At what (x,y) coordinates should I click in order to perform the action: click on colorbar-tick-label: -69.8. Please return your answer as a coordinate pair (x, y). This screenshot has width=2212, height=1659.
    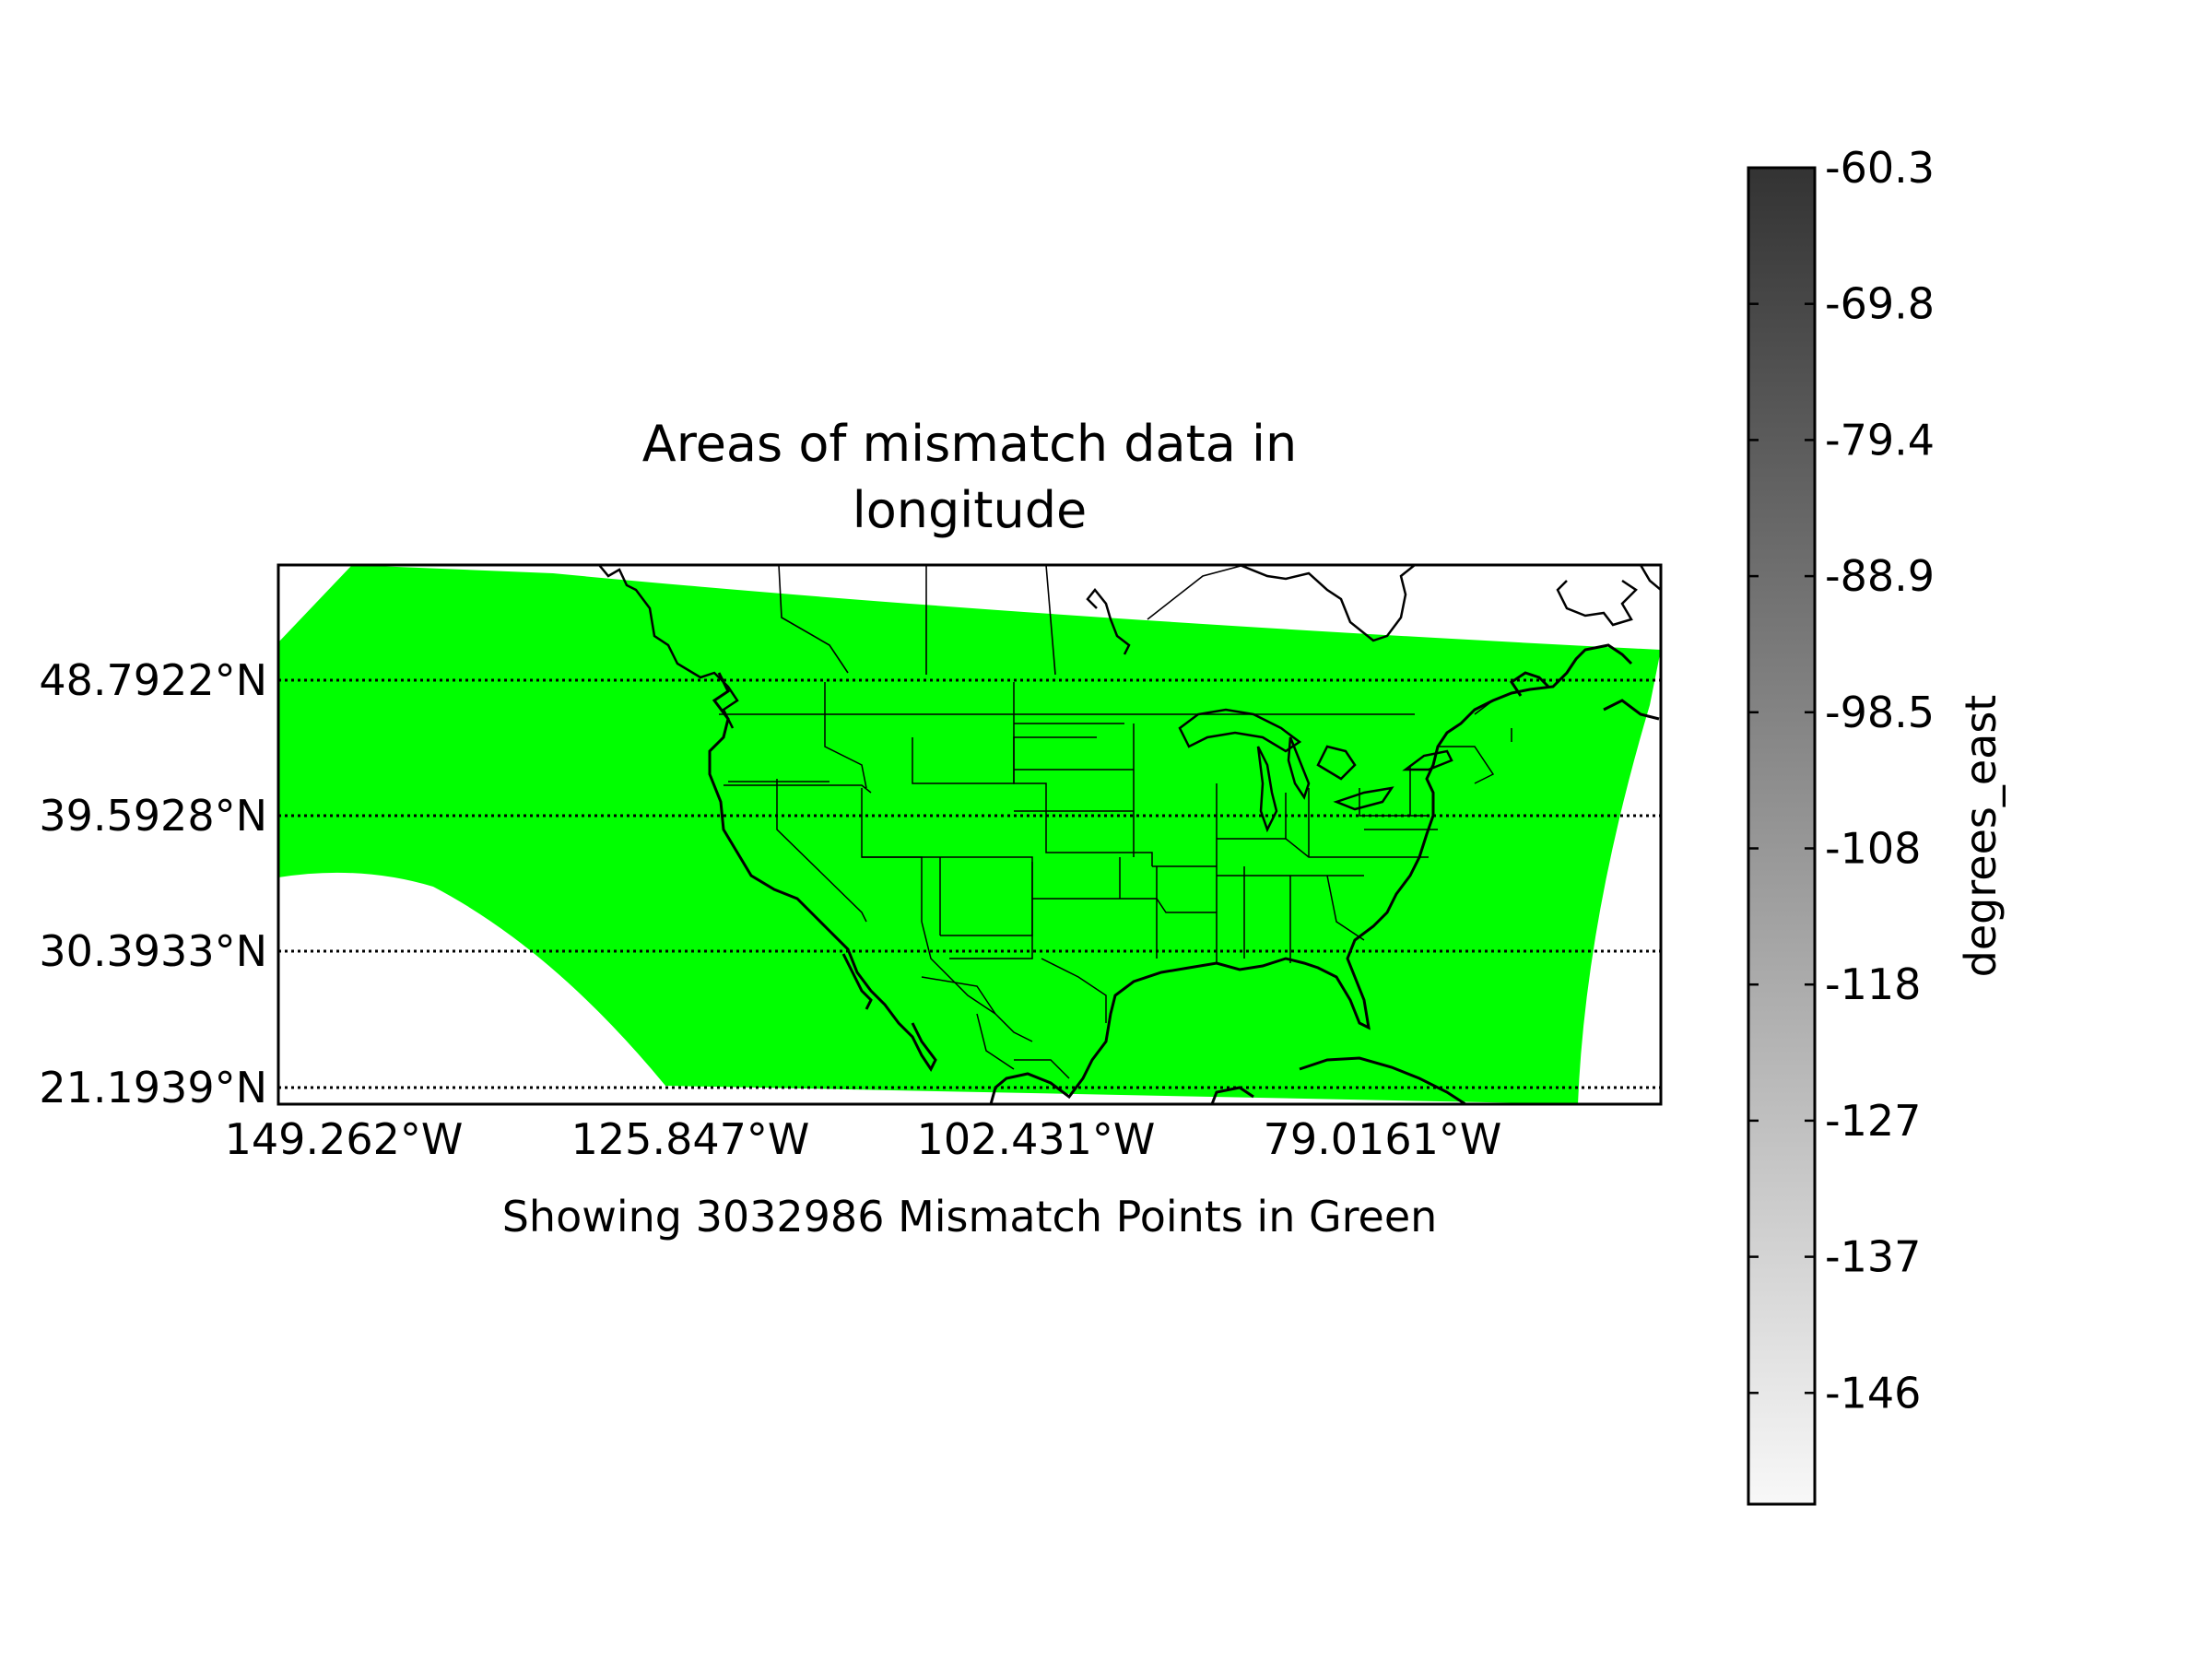
    Looking at the image, I should click on (1880, 304).